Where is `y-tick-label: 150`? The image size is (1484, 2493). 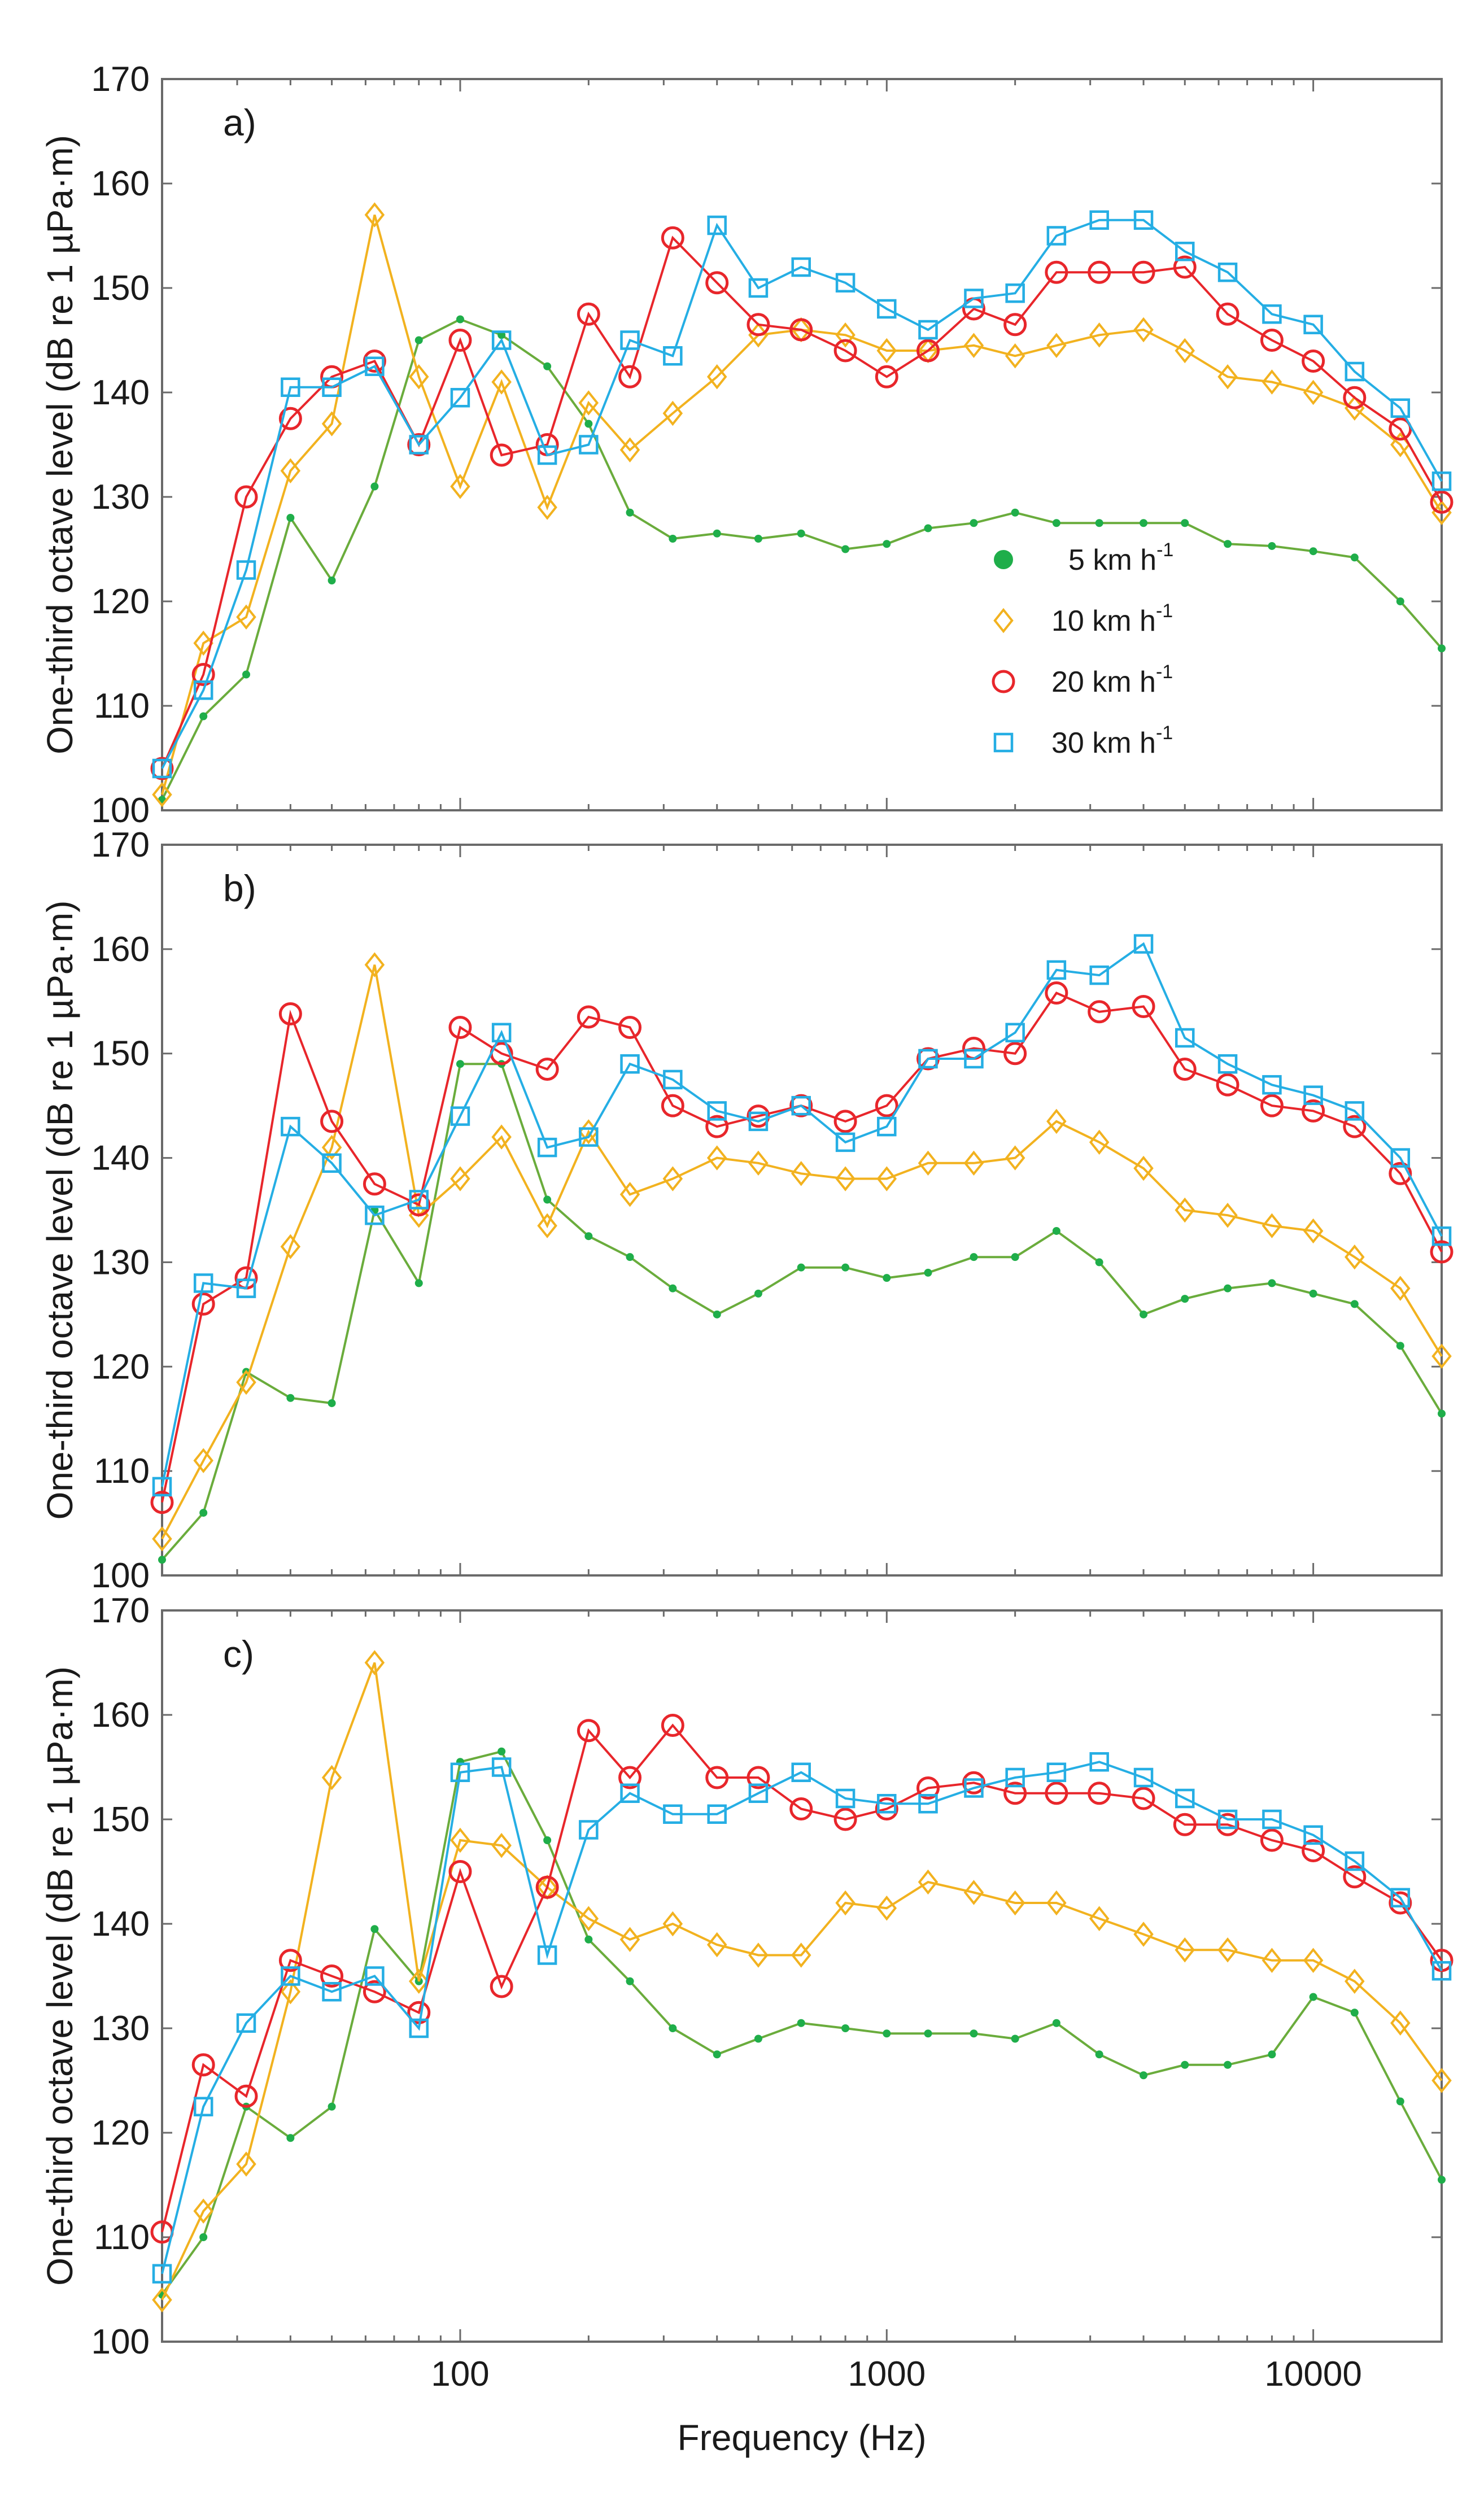 y-tick-label: 150 is located at coordinates (120, 1053).